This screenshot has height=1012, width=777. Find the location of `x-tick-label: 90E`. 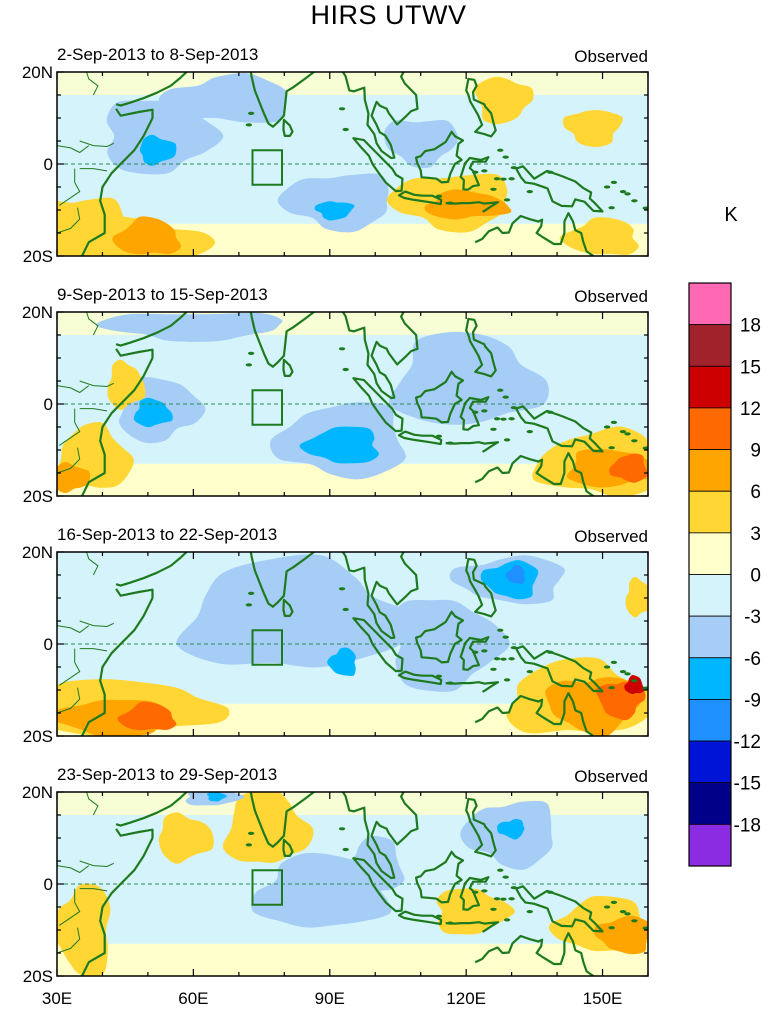

x-tick-label: 90E is located at coordinates (330, 998).